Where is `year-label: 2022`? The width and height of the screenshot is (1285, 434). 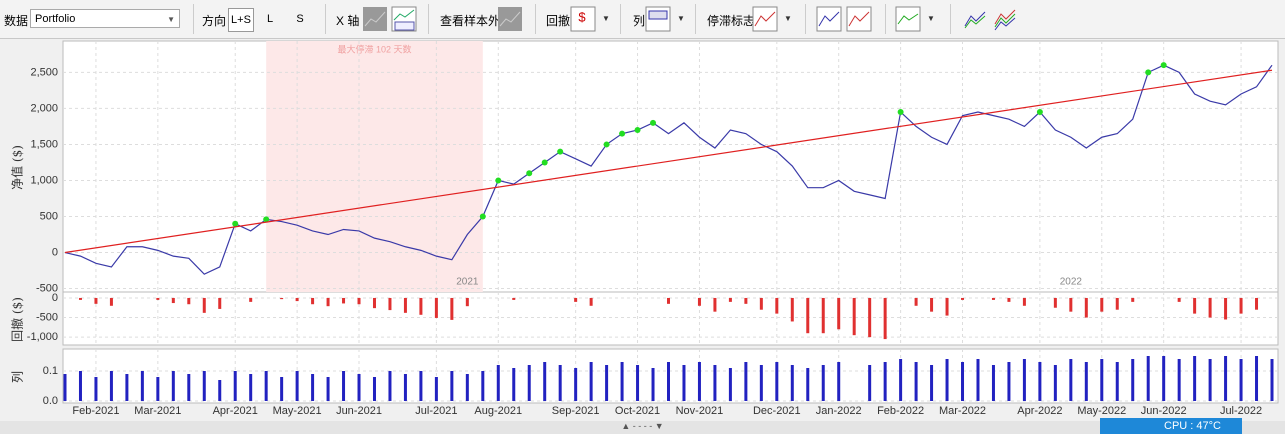 year-label: 2022 is located at coordinates (1071, 282).